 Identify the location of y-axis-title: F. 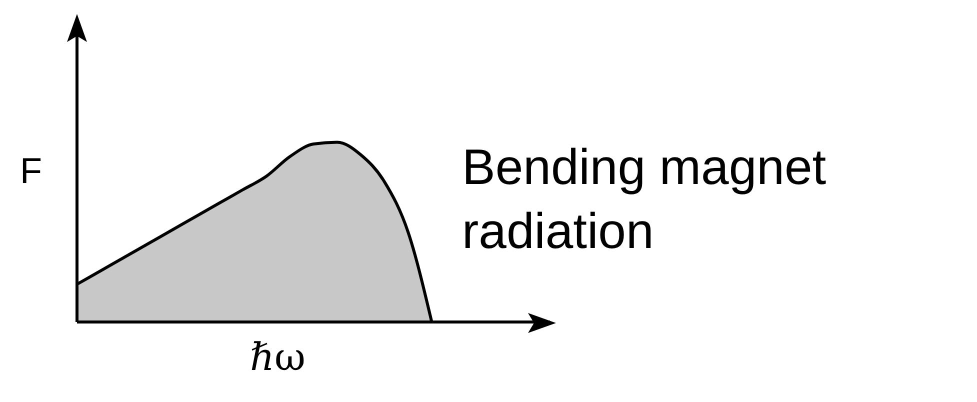
(31, 171).